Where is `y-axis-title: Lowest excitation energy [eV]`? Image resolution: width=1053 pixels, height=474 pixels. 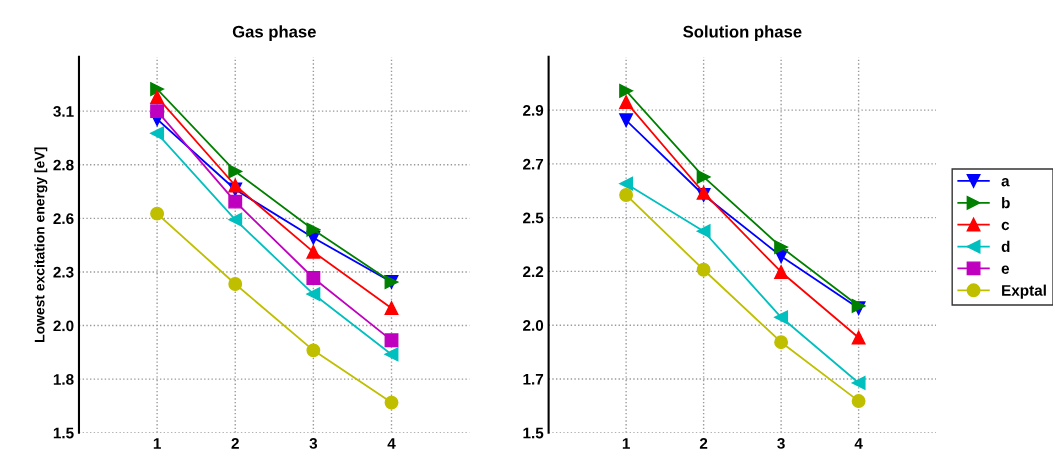
y-axis-title: Lowest excitation energy [eV] is located at coordinates (41, 244).